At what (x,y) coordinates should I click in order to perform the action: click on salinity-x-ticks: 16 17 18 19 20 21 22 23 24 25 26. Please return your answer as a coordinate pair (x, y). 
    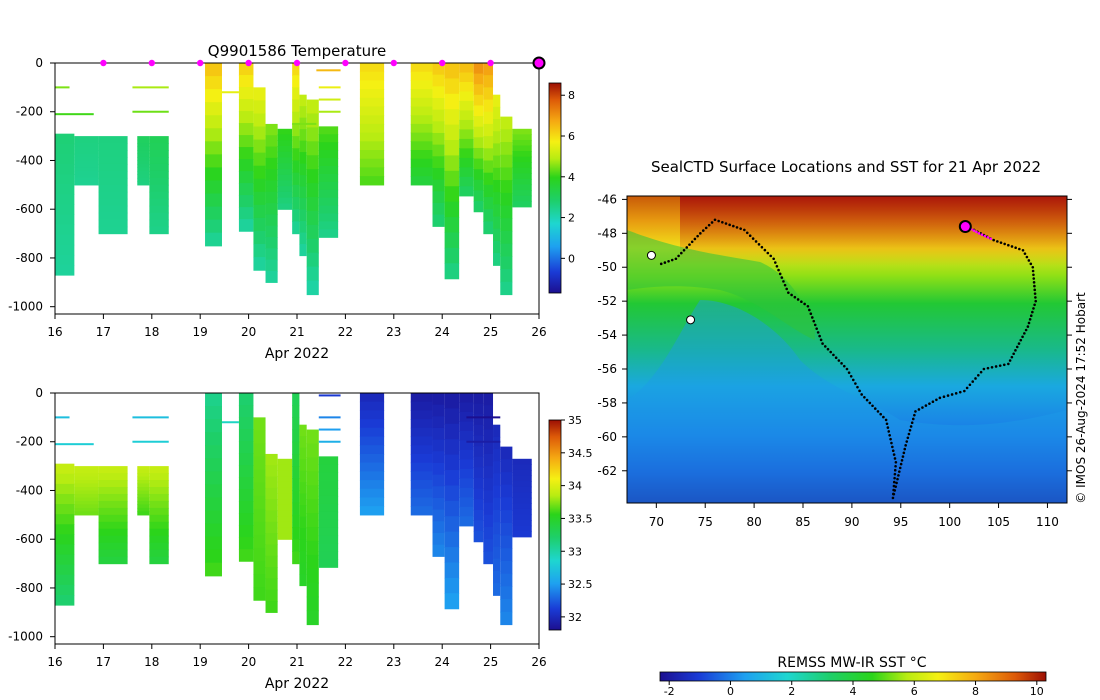
    Looking at the image, I should click on (297, 656).